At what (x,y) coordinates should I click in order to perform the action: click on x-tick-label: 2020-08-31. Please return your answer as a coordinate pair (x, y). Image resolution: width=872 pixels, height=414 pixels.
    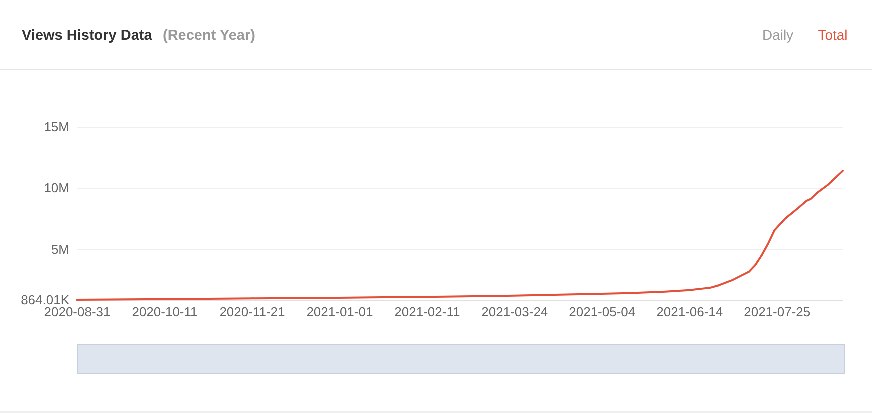
    Looking at the image, I should click on (77, 312).